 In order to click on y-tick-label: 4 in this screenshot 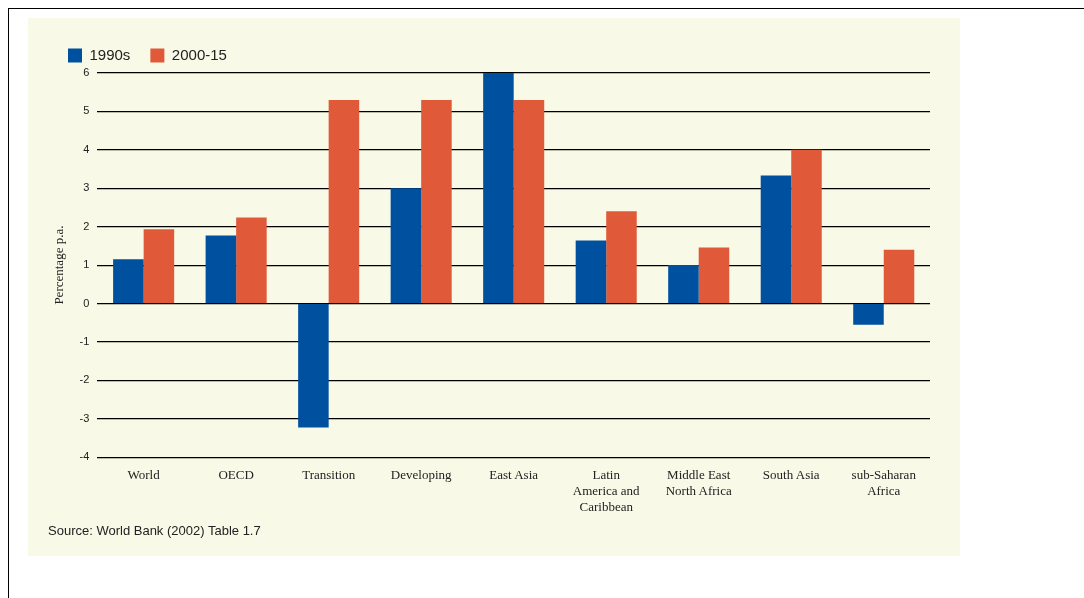, I will do `click(86, 148)`.